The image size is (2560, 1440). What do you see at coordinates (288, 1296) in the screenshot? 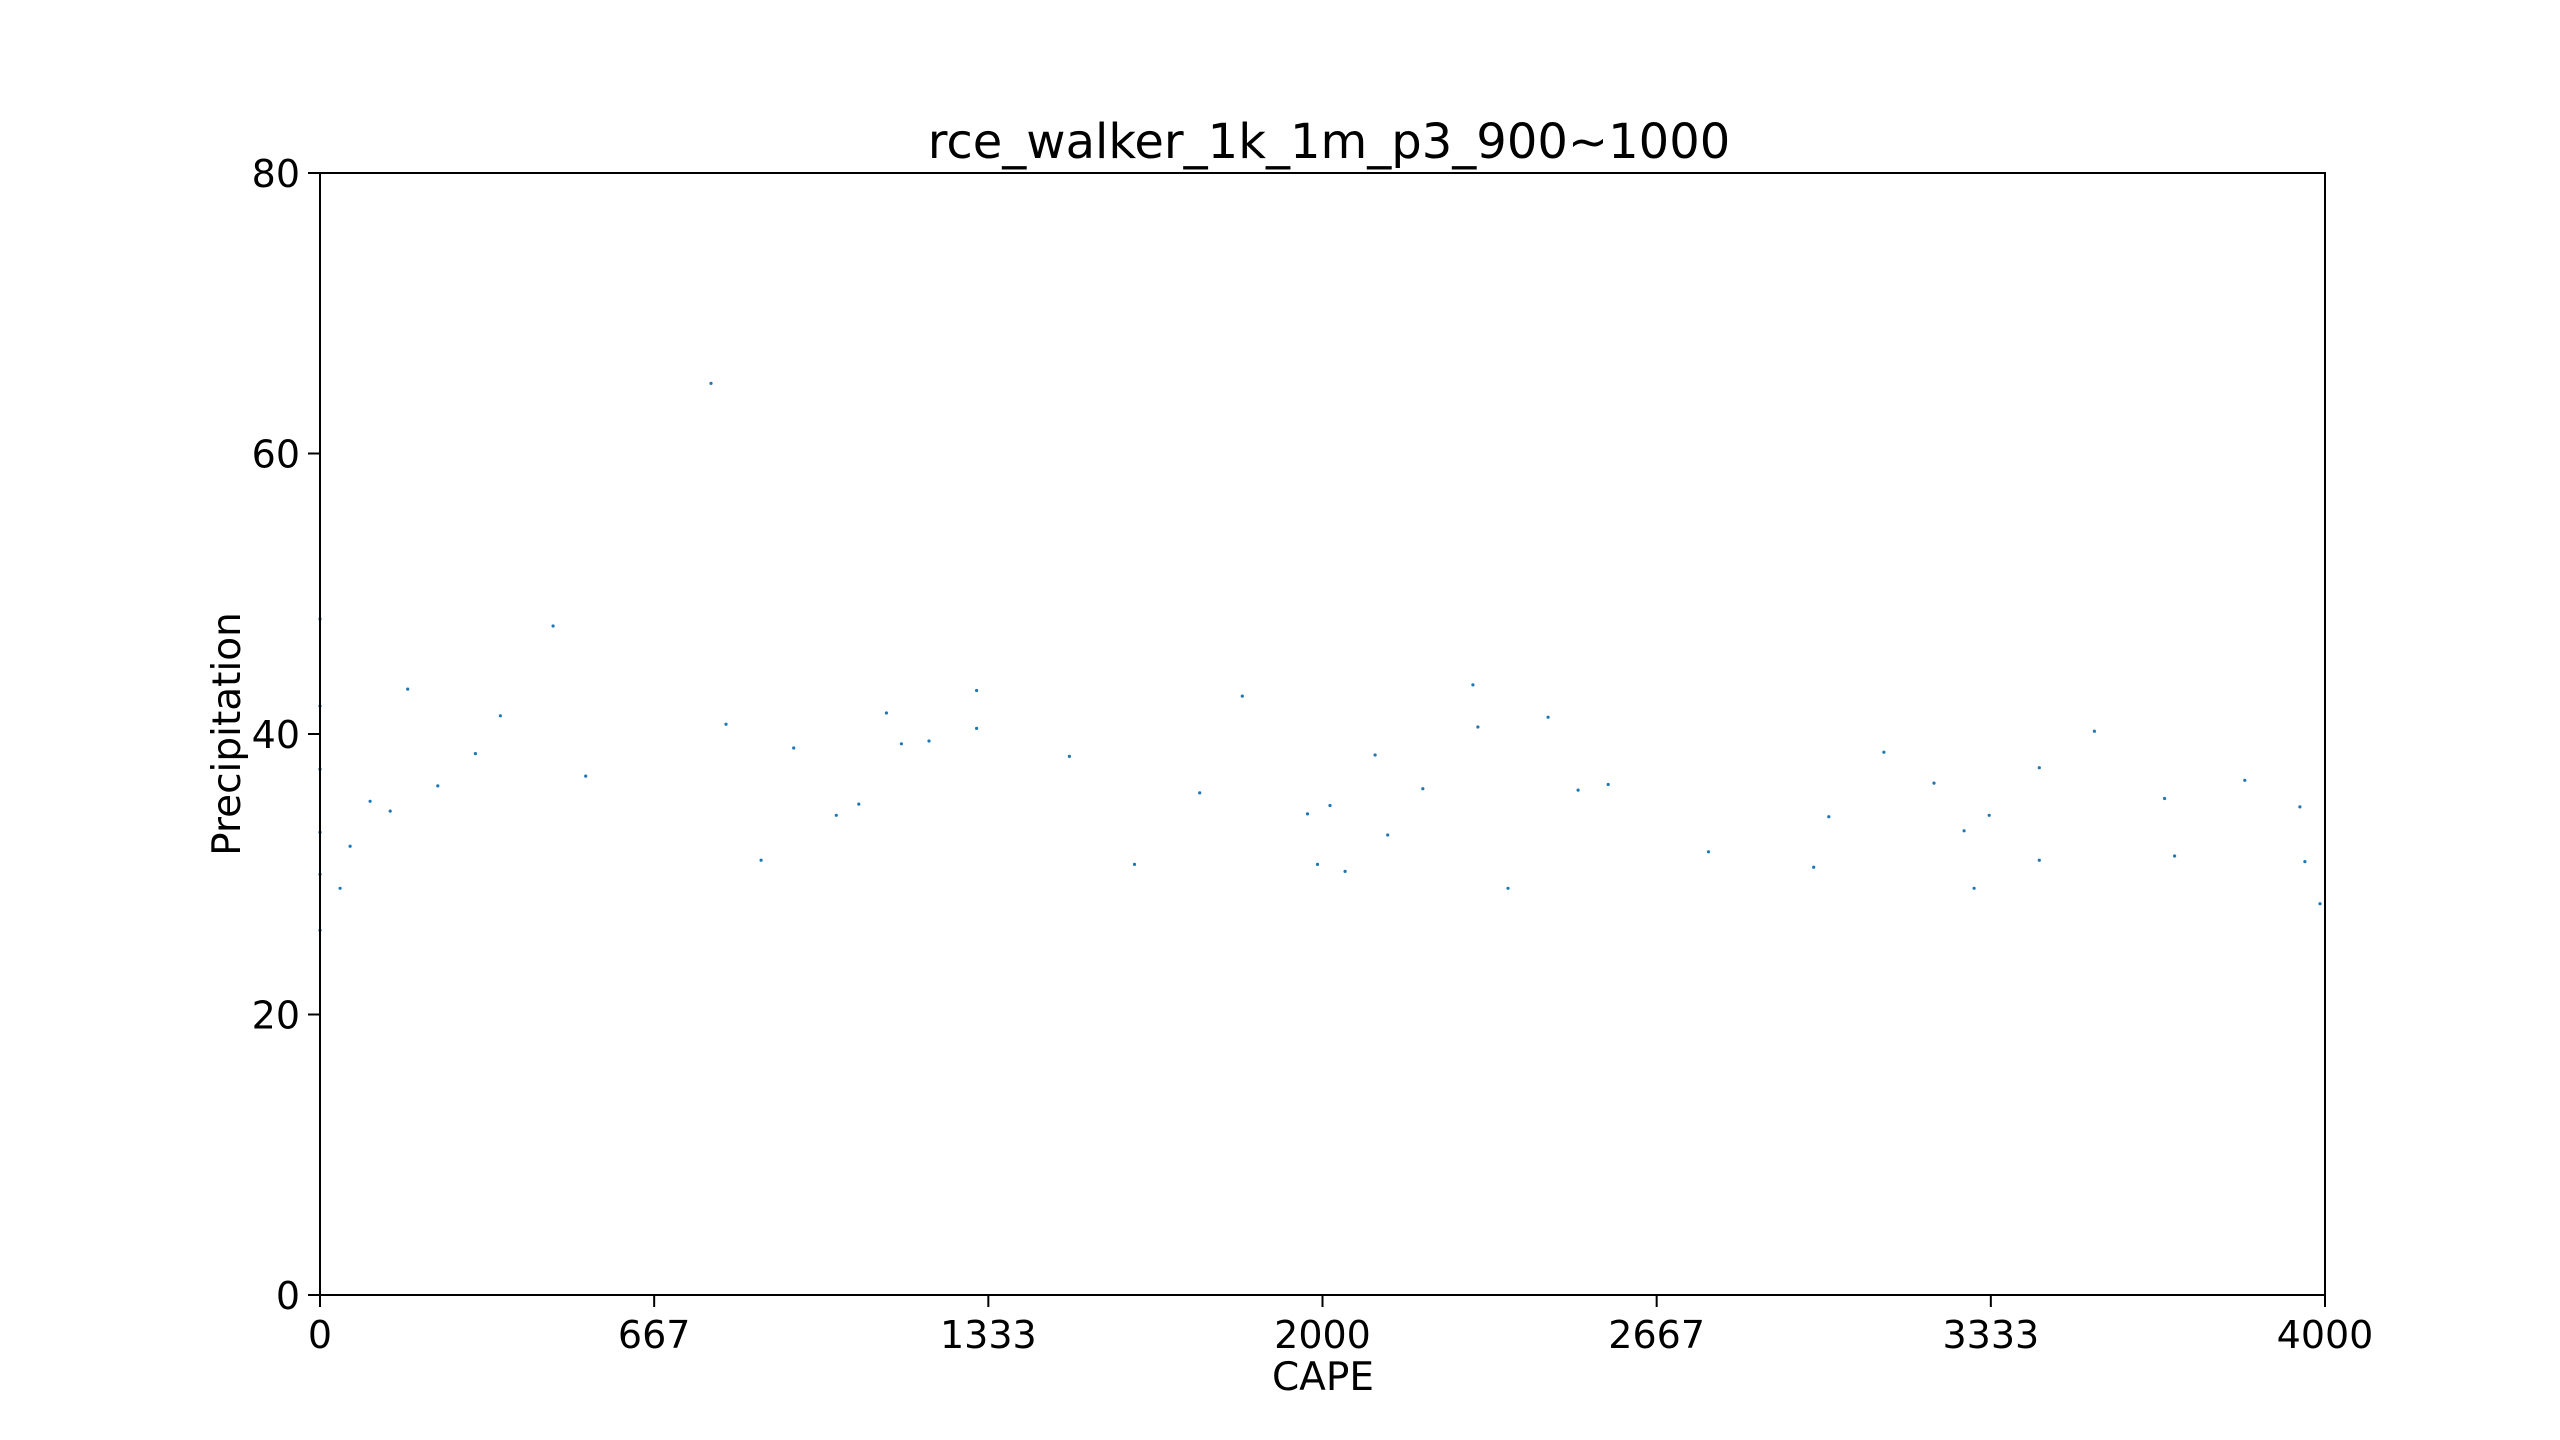
I see `y-tick-label: 0` at bounding box center [288, 1296].